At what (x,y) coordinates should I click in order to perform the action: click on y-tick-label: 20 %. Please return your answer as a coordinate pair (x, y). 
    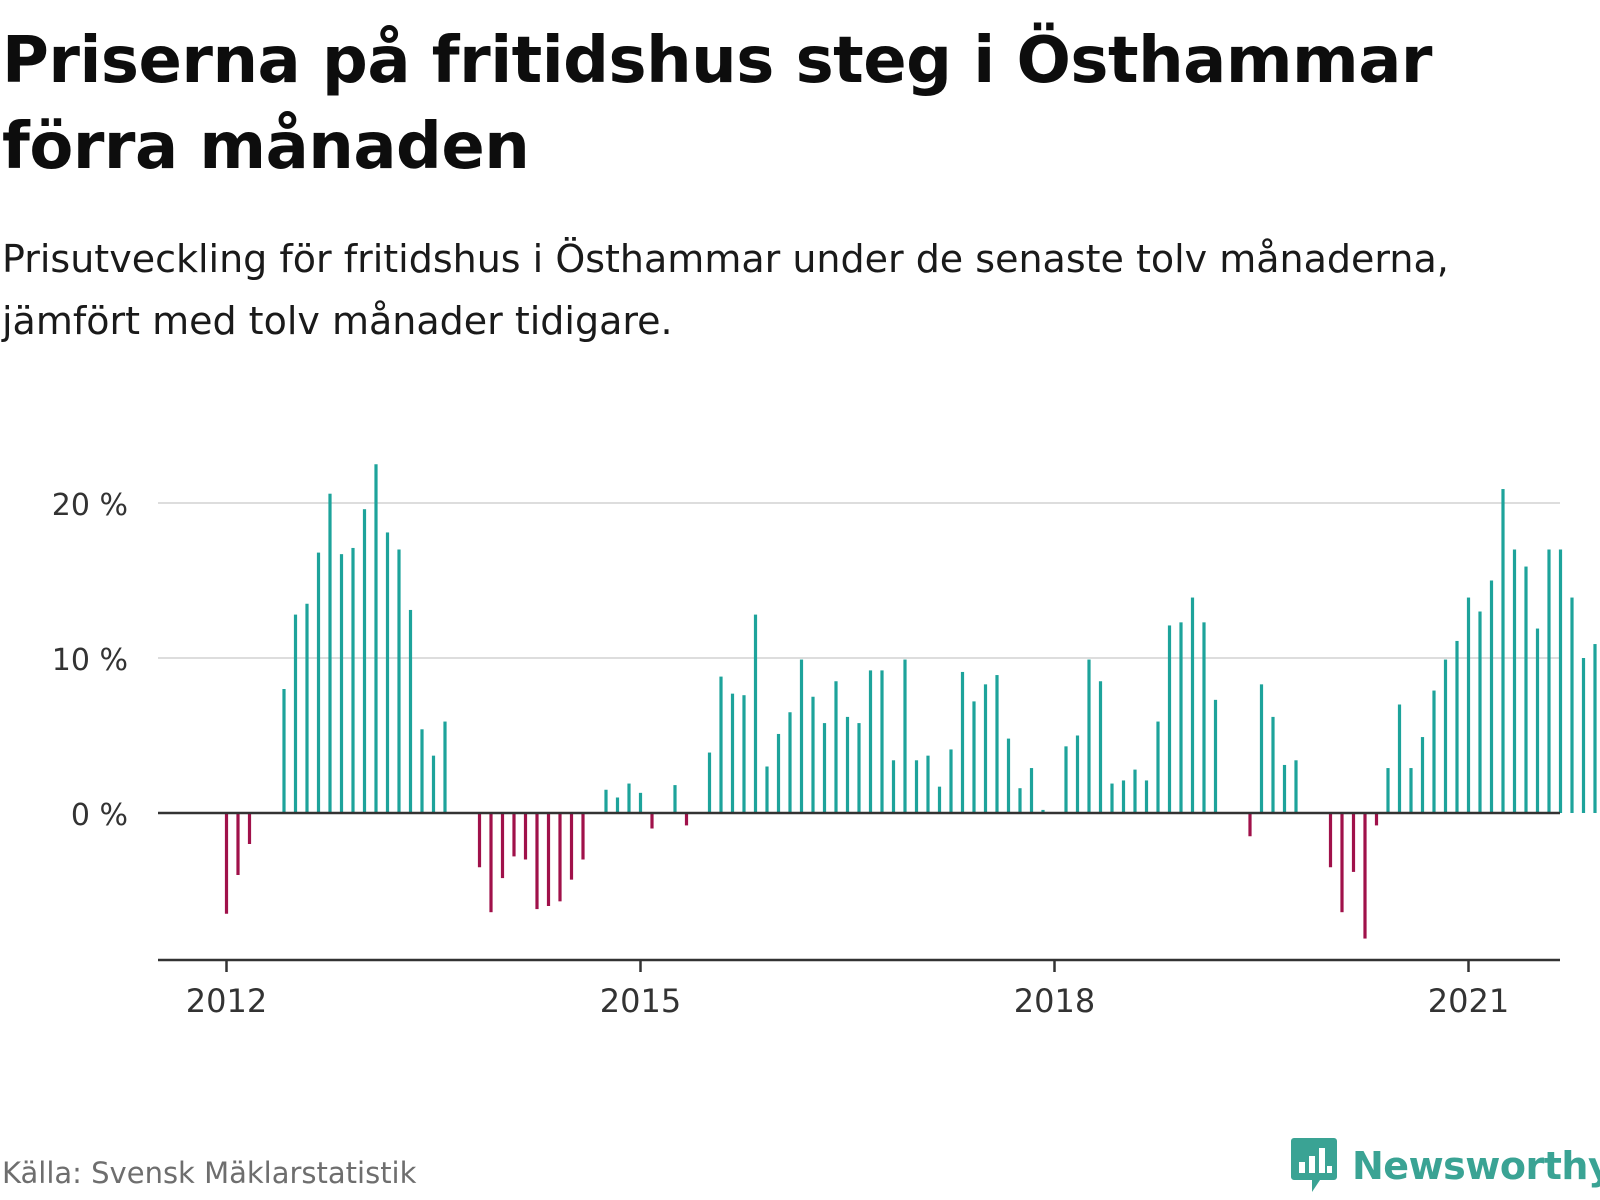
    Looking at the image, I should click on (90, 505).